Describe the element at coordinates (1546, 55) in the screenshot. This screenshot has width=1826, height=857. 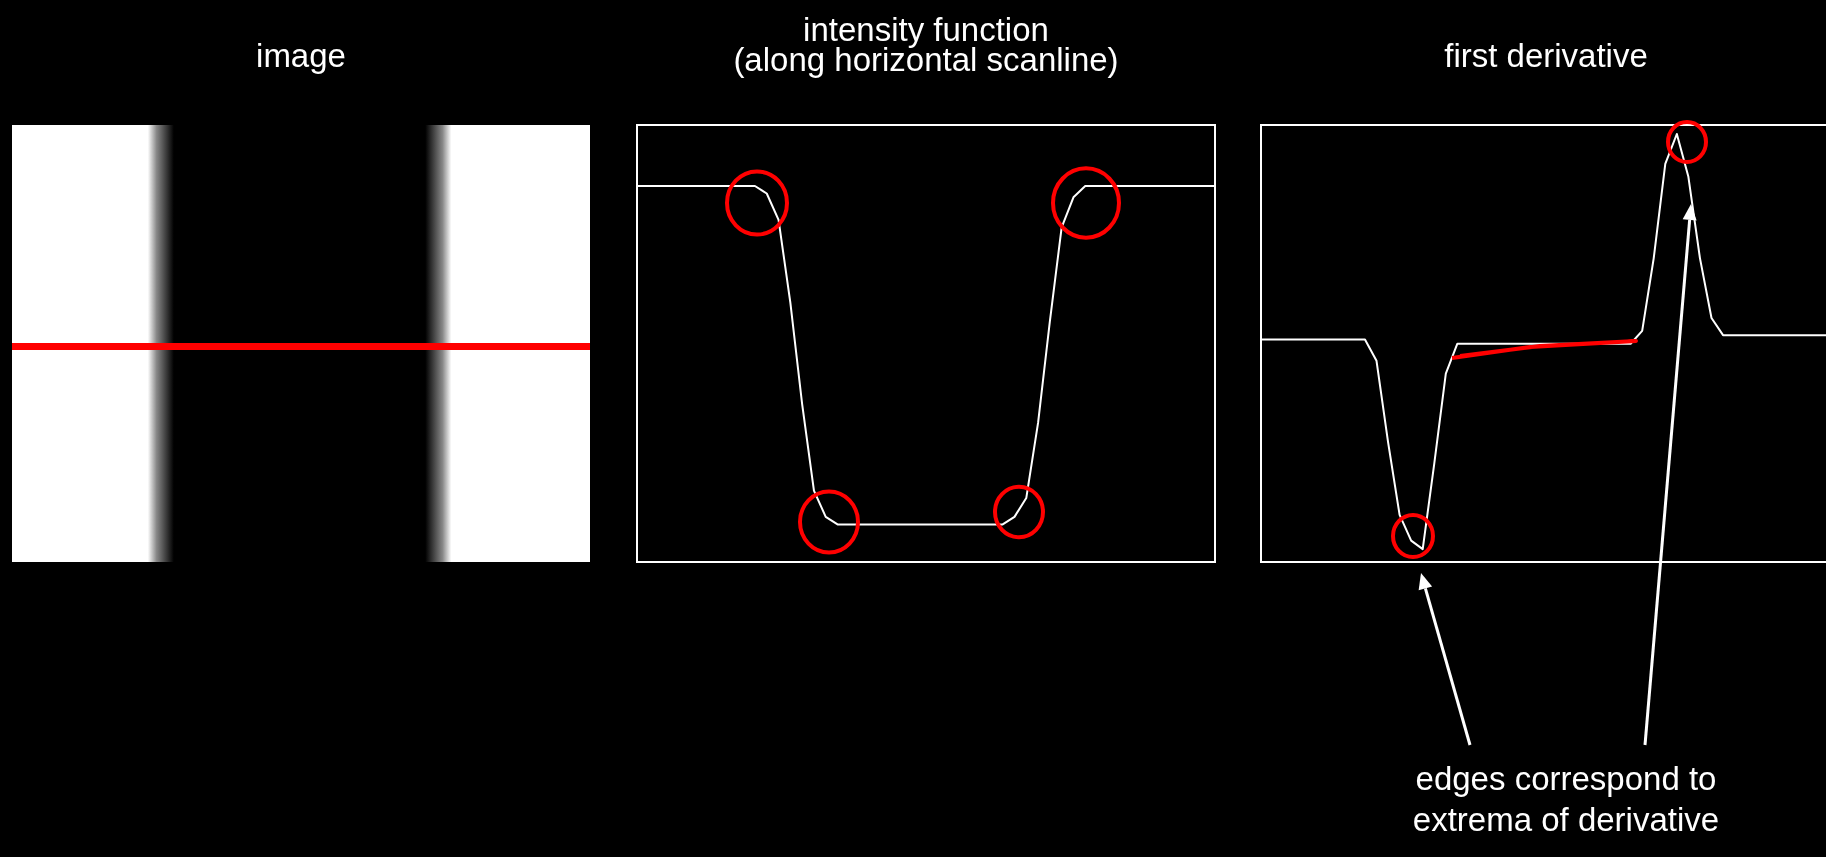
I see `chart-title: first derivative` at that location.